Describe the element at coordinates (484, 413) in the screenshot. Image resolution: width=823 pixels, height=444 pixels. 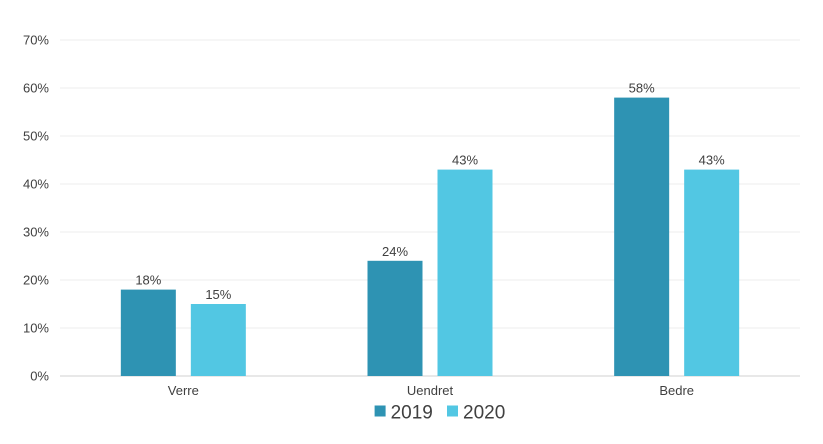
I see `legend-label-2020: 2020` at that location.